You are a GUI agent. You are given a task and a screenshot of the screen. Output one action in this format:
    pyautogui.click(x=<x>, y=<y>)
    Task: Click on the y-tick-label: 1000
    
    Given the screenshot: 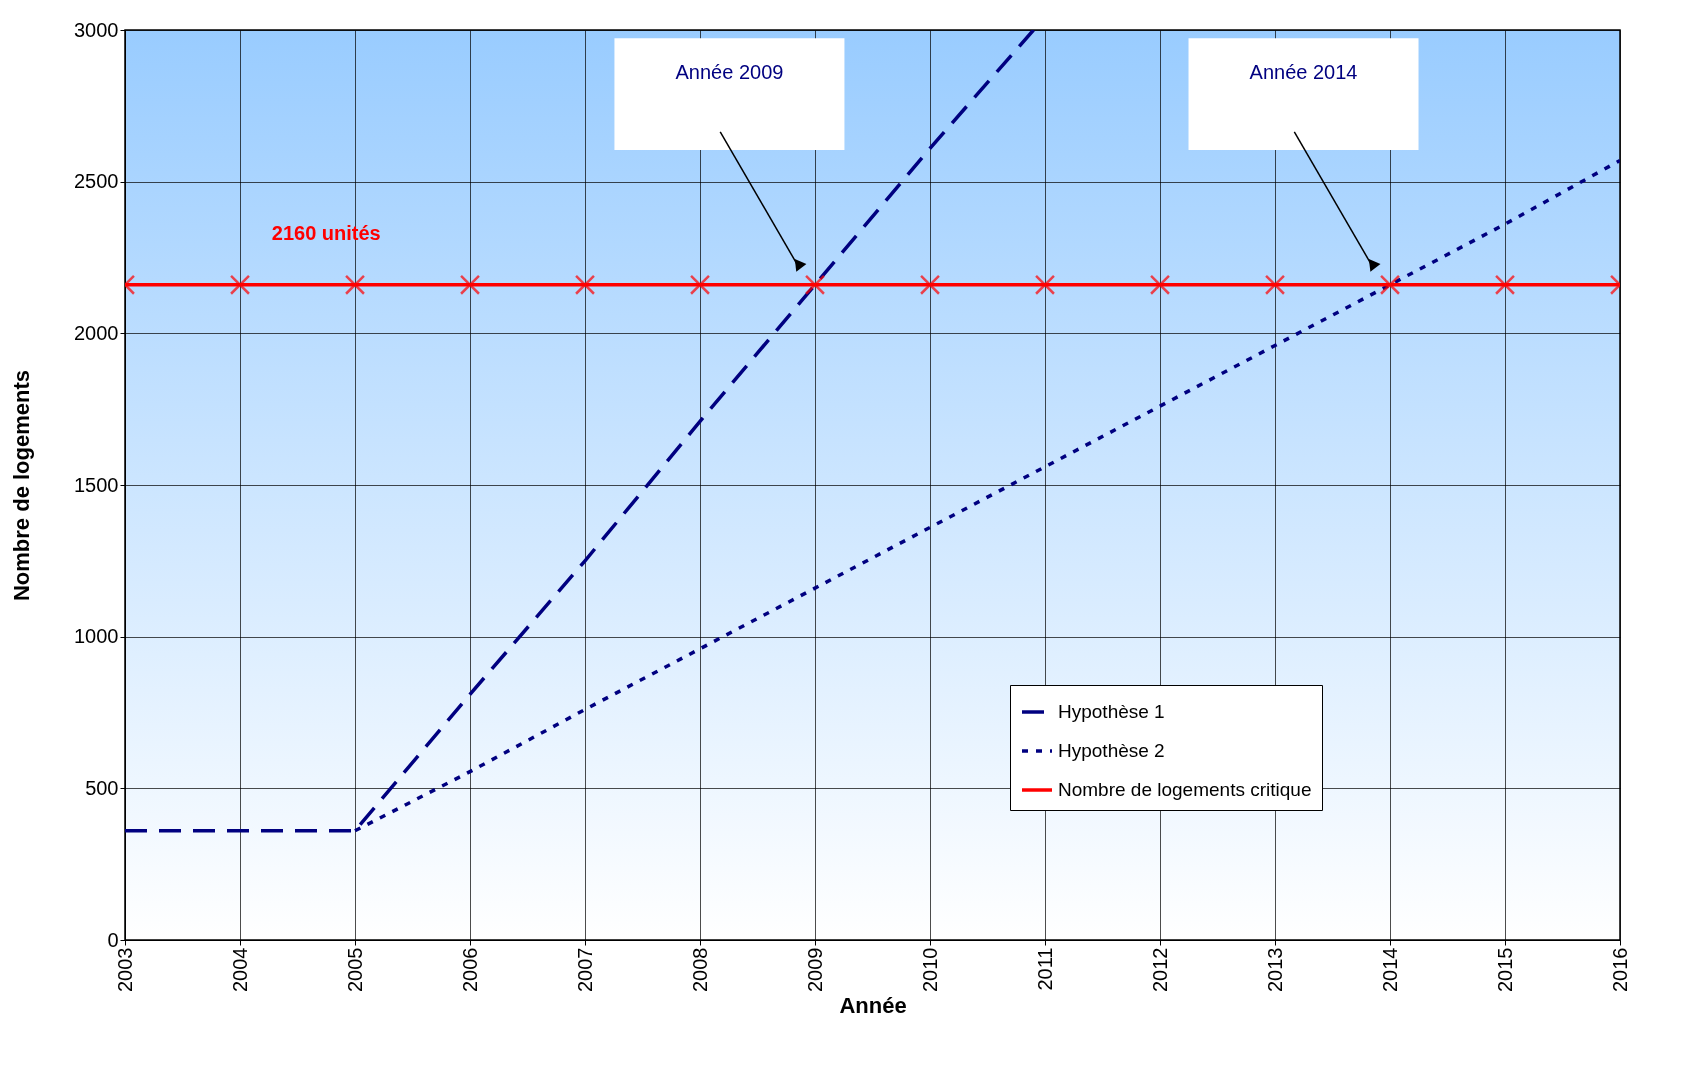 What is the action you would take?
    pyautogui.click(x=96, y=636)
    